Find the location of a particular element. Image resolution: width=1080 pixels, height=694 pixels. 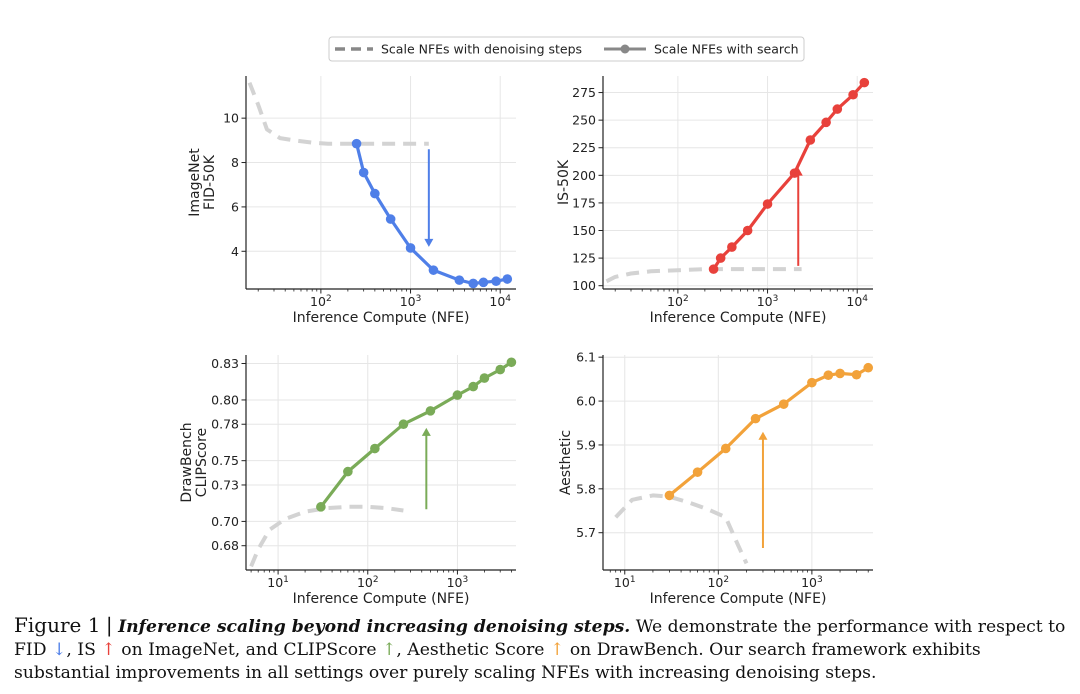

clip-ytick-label: 0.70 is located at coordinates (225, 521).